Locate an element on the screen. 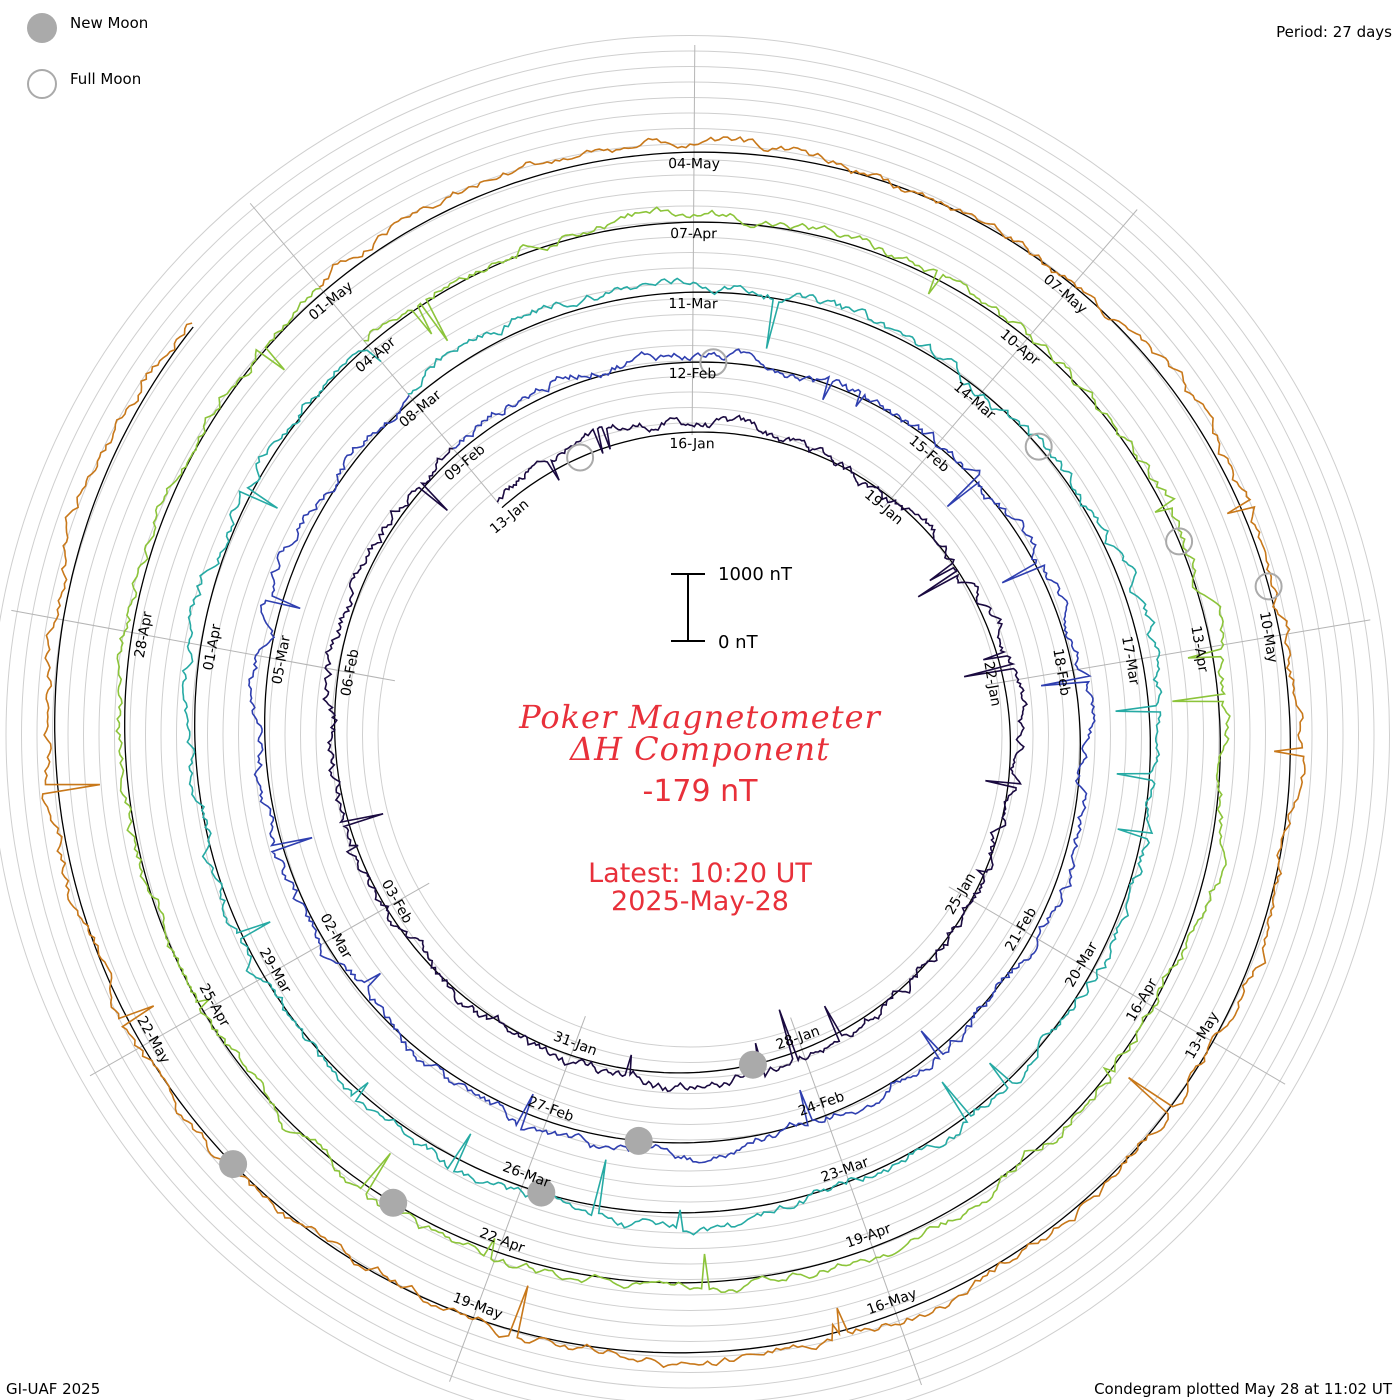 The width and height of the screenshot is (1400, 1400). period-label: Period: 27 days is located at coordinates (1334, 32).